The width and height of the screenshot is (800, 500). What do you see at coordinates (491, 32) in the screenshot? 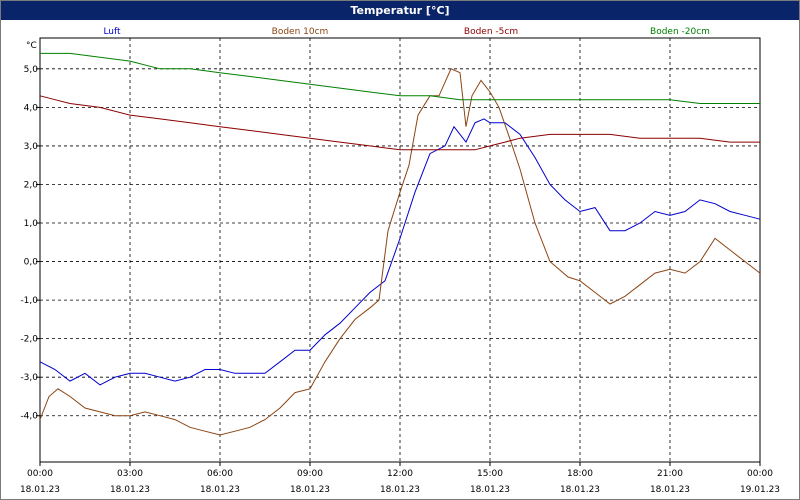
I see `legend-entry: Boden -5cm` at bounding box center [491, 32].